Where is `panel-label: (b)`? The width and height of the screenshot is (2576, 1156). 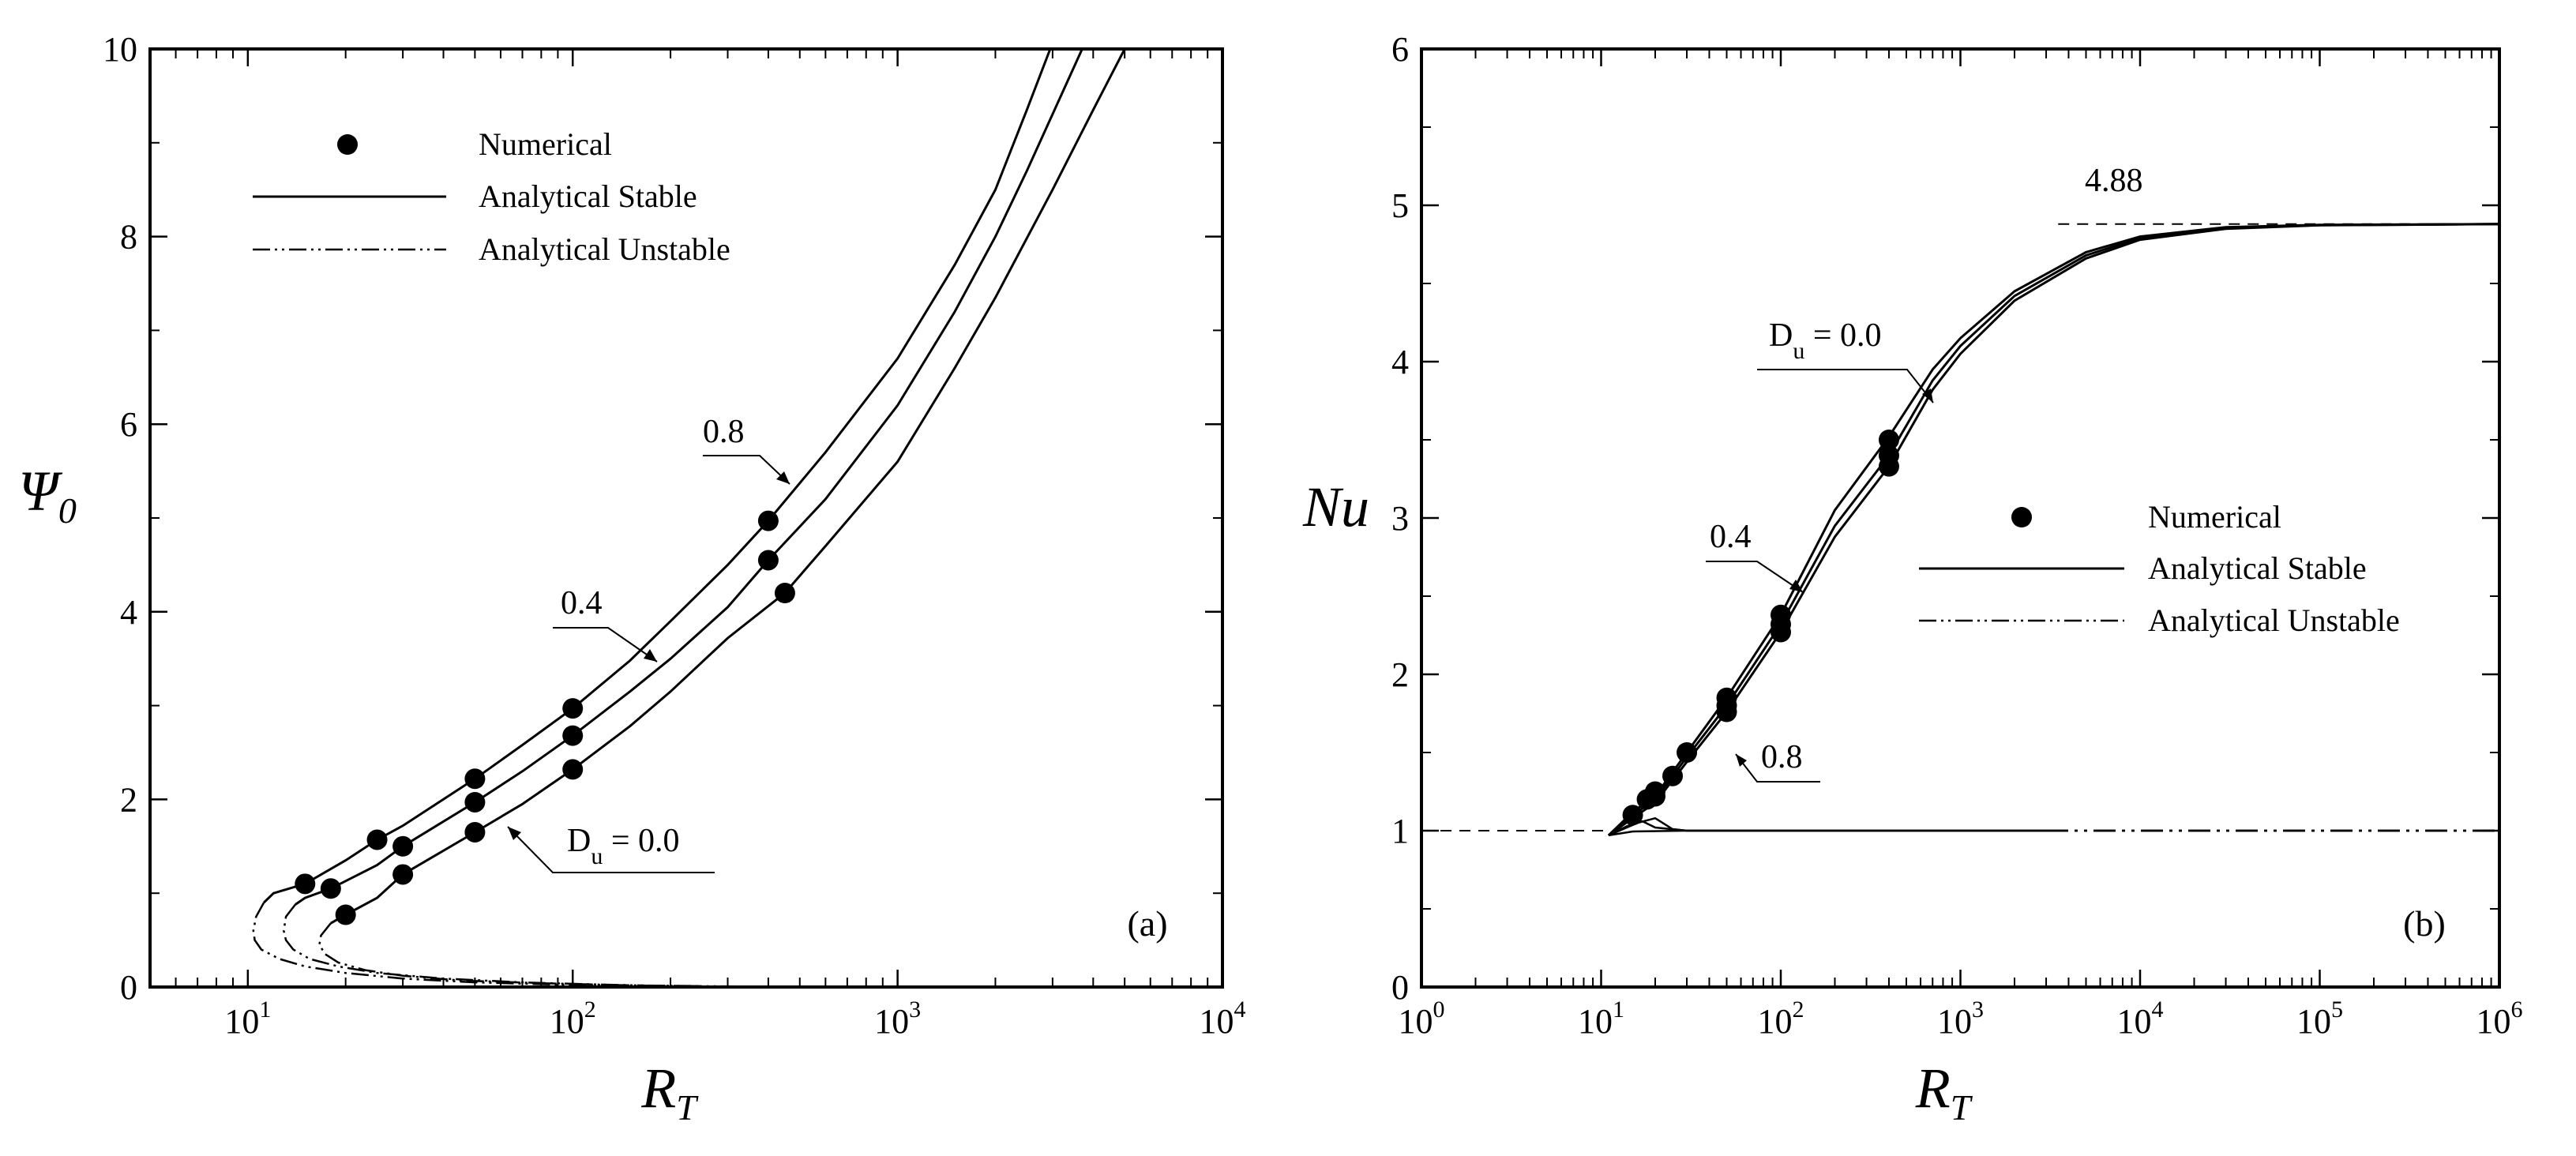 panel-label: (b) is located at coordinates (2424, 923).